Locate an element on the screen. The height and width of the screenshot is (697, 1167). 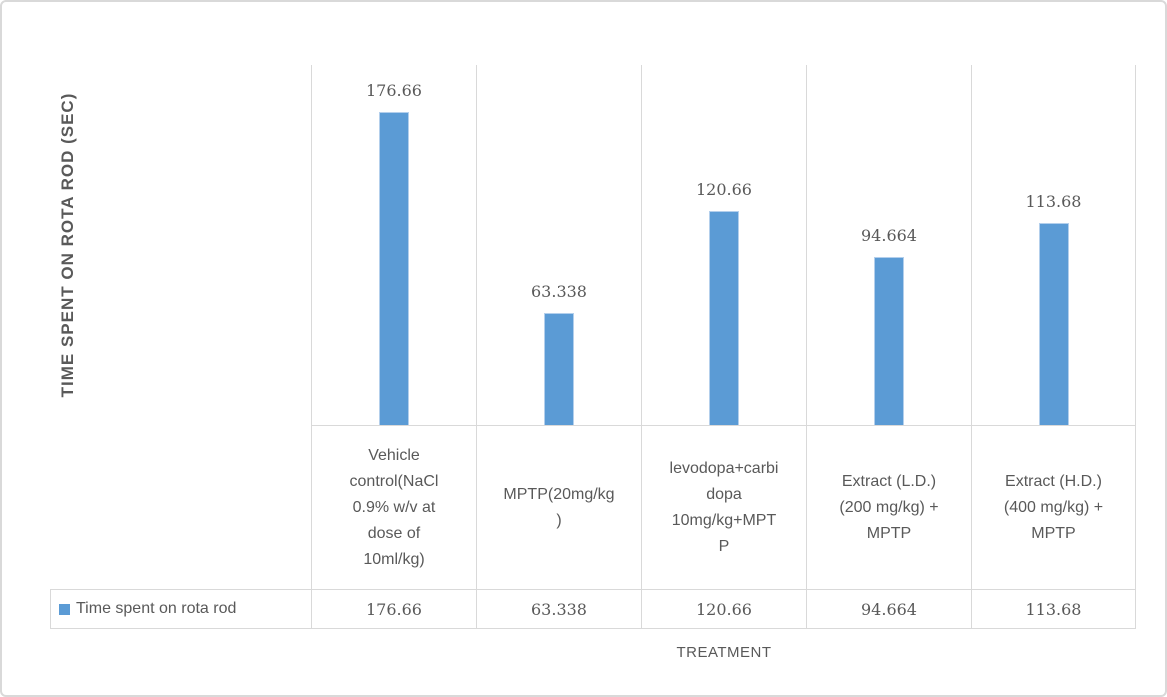
table-value: 63.338 is located at coordinates (558, 609).